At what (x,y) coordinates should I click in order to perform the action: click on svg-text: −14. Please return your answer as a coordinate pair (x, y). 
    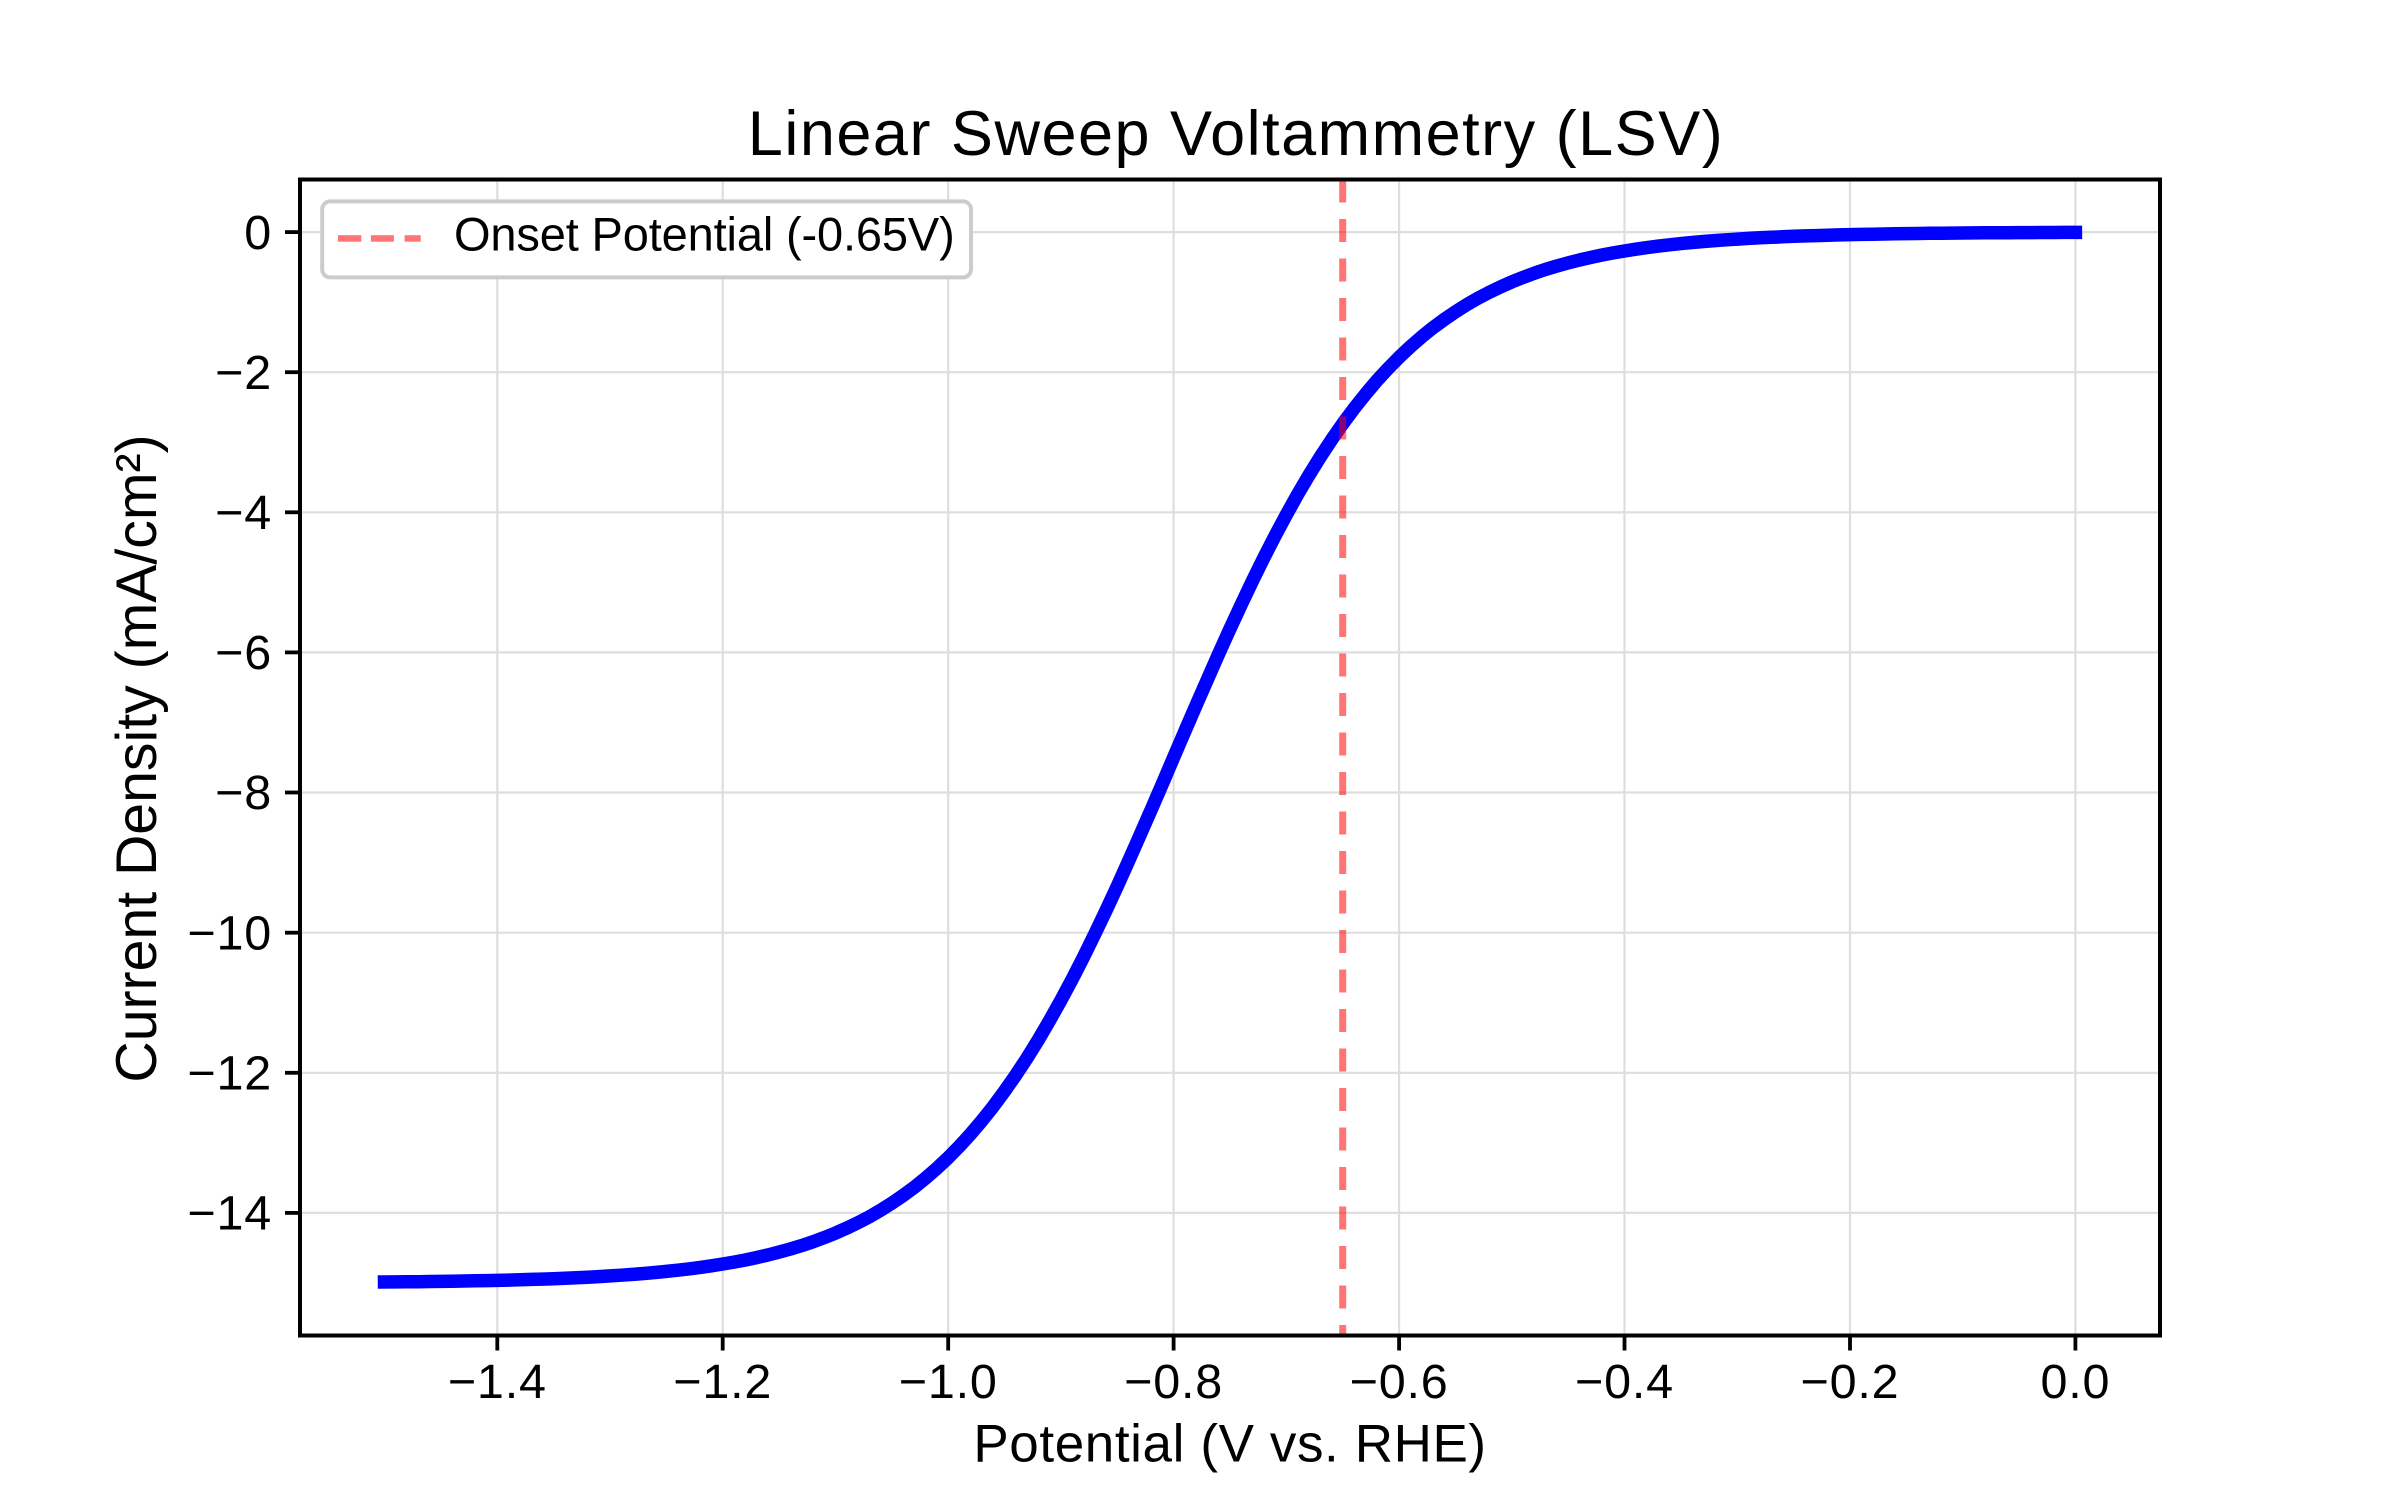
    Looking at the image, I should click on (229, 1214).